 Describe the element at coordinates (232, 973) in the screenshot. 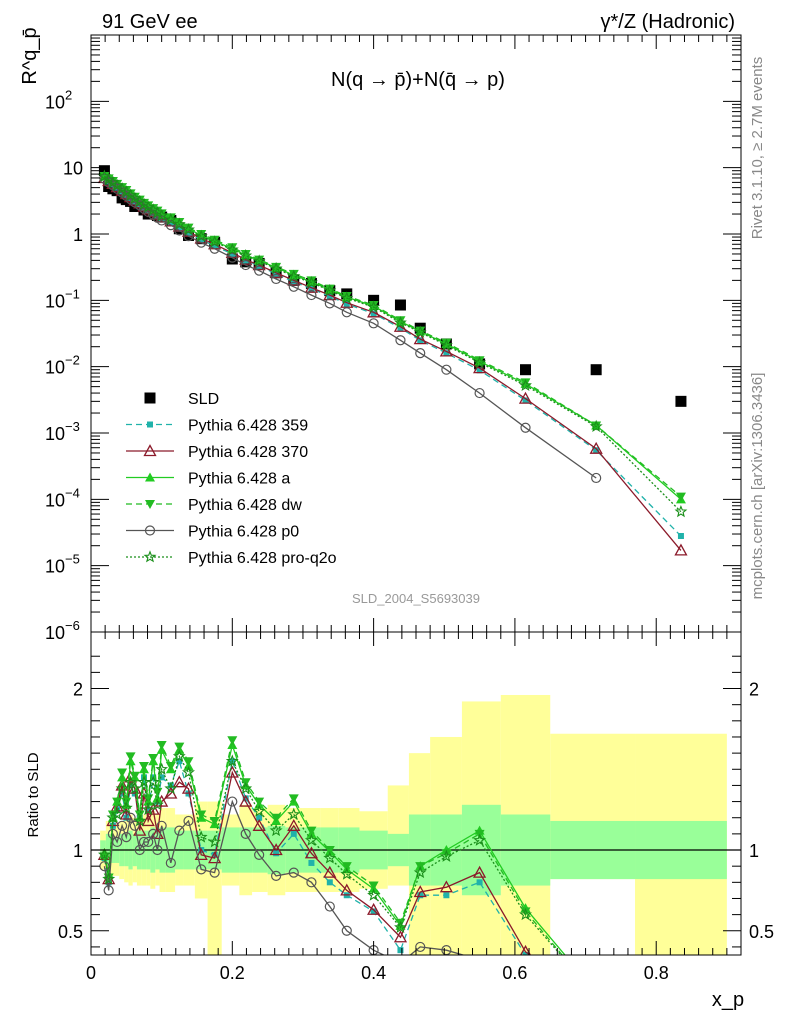

I see `x-tick-label: 0.2` at that location.